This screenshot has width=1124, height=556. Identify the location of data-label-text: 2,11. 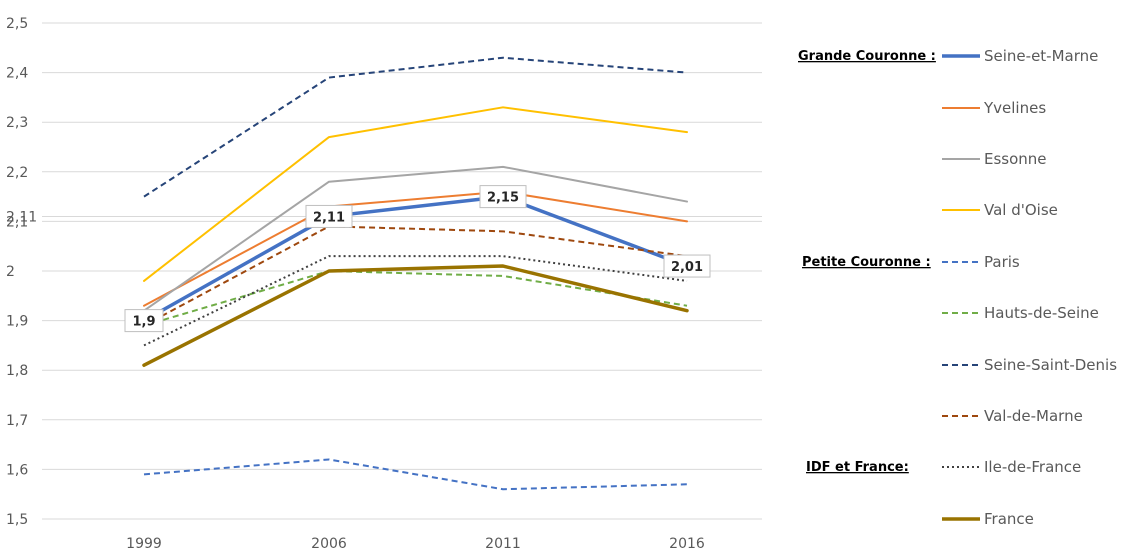
(329, 217).